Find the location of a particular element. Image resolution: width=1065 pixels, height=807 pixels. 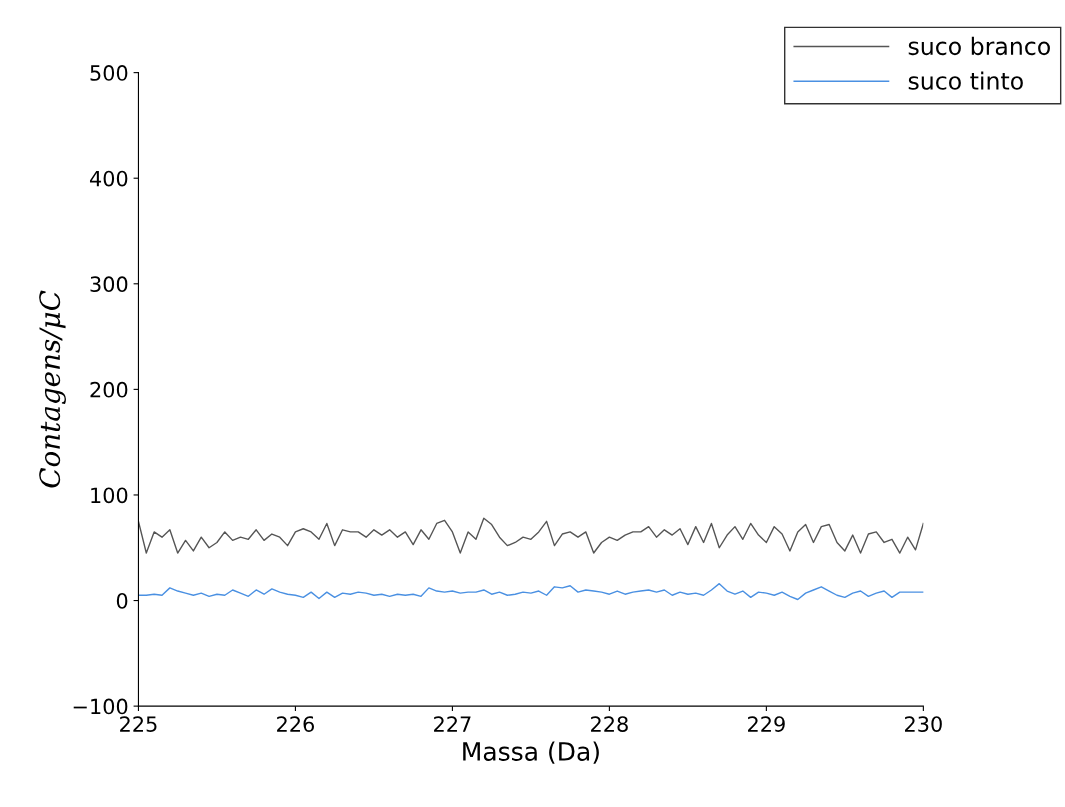

x-tick-label: 228 is located at coordinates (609, 724).